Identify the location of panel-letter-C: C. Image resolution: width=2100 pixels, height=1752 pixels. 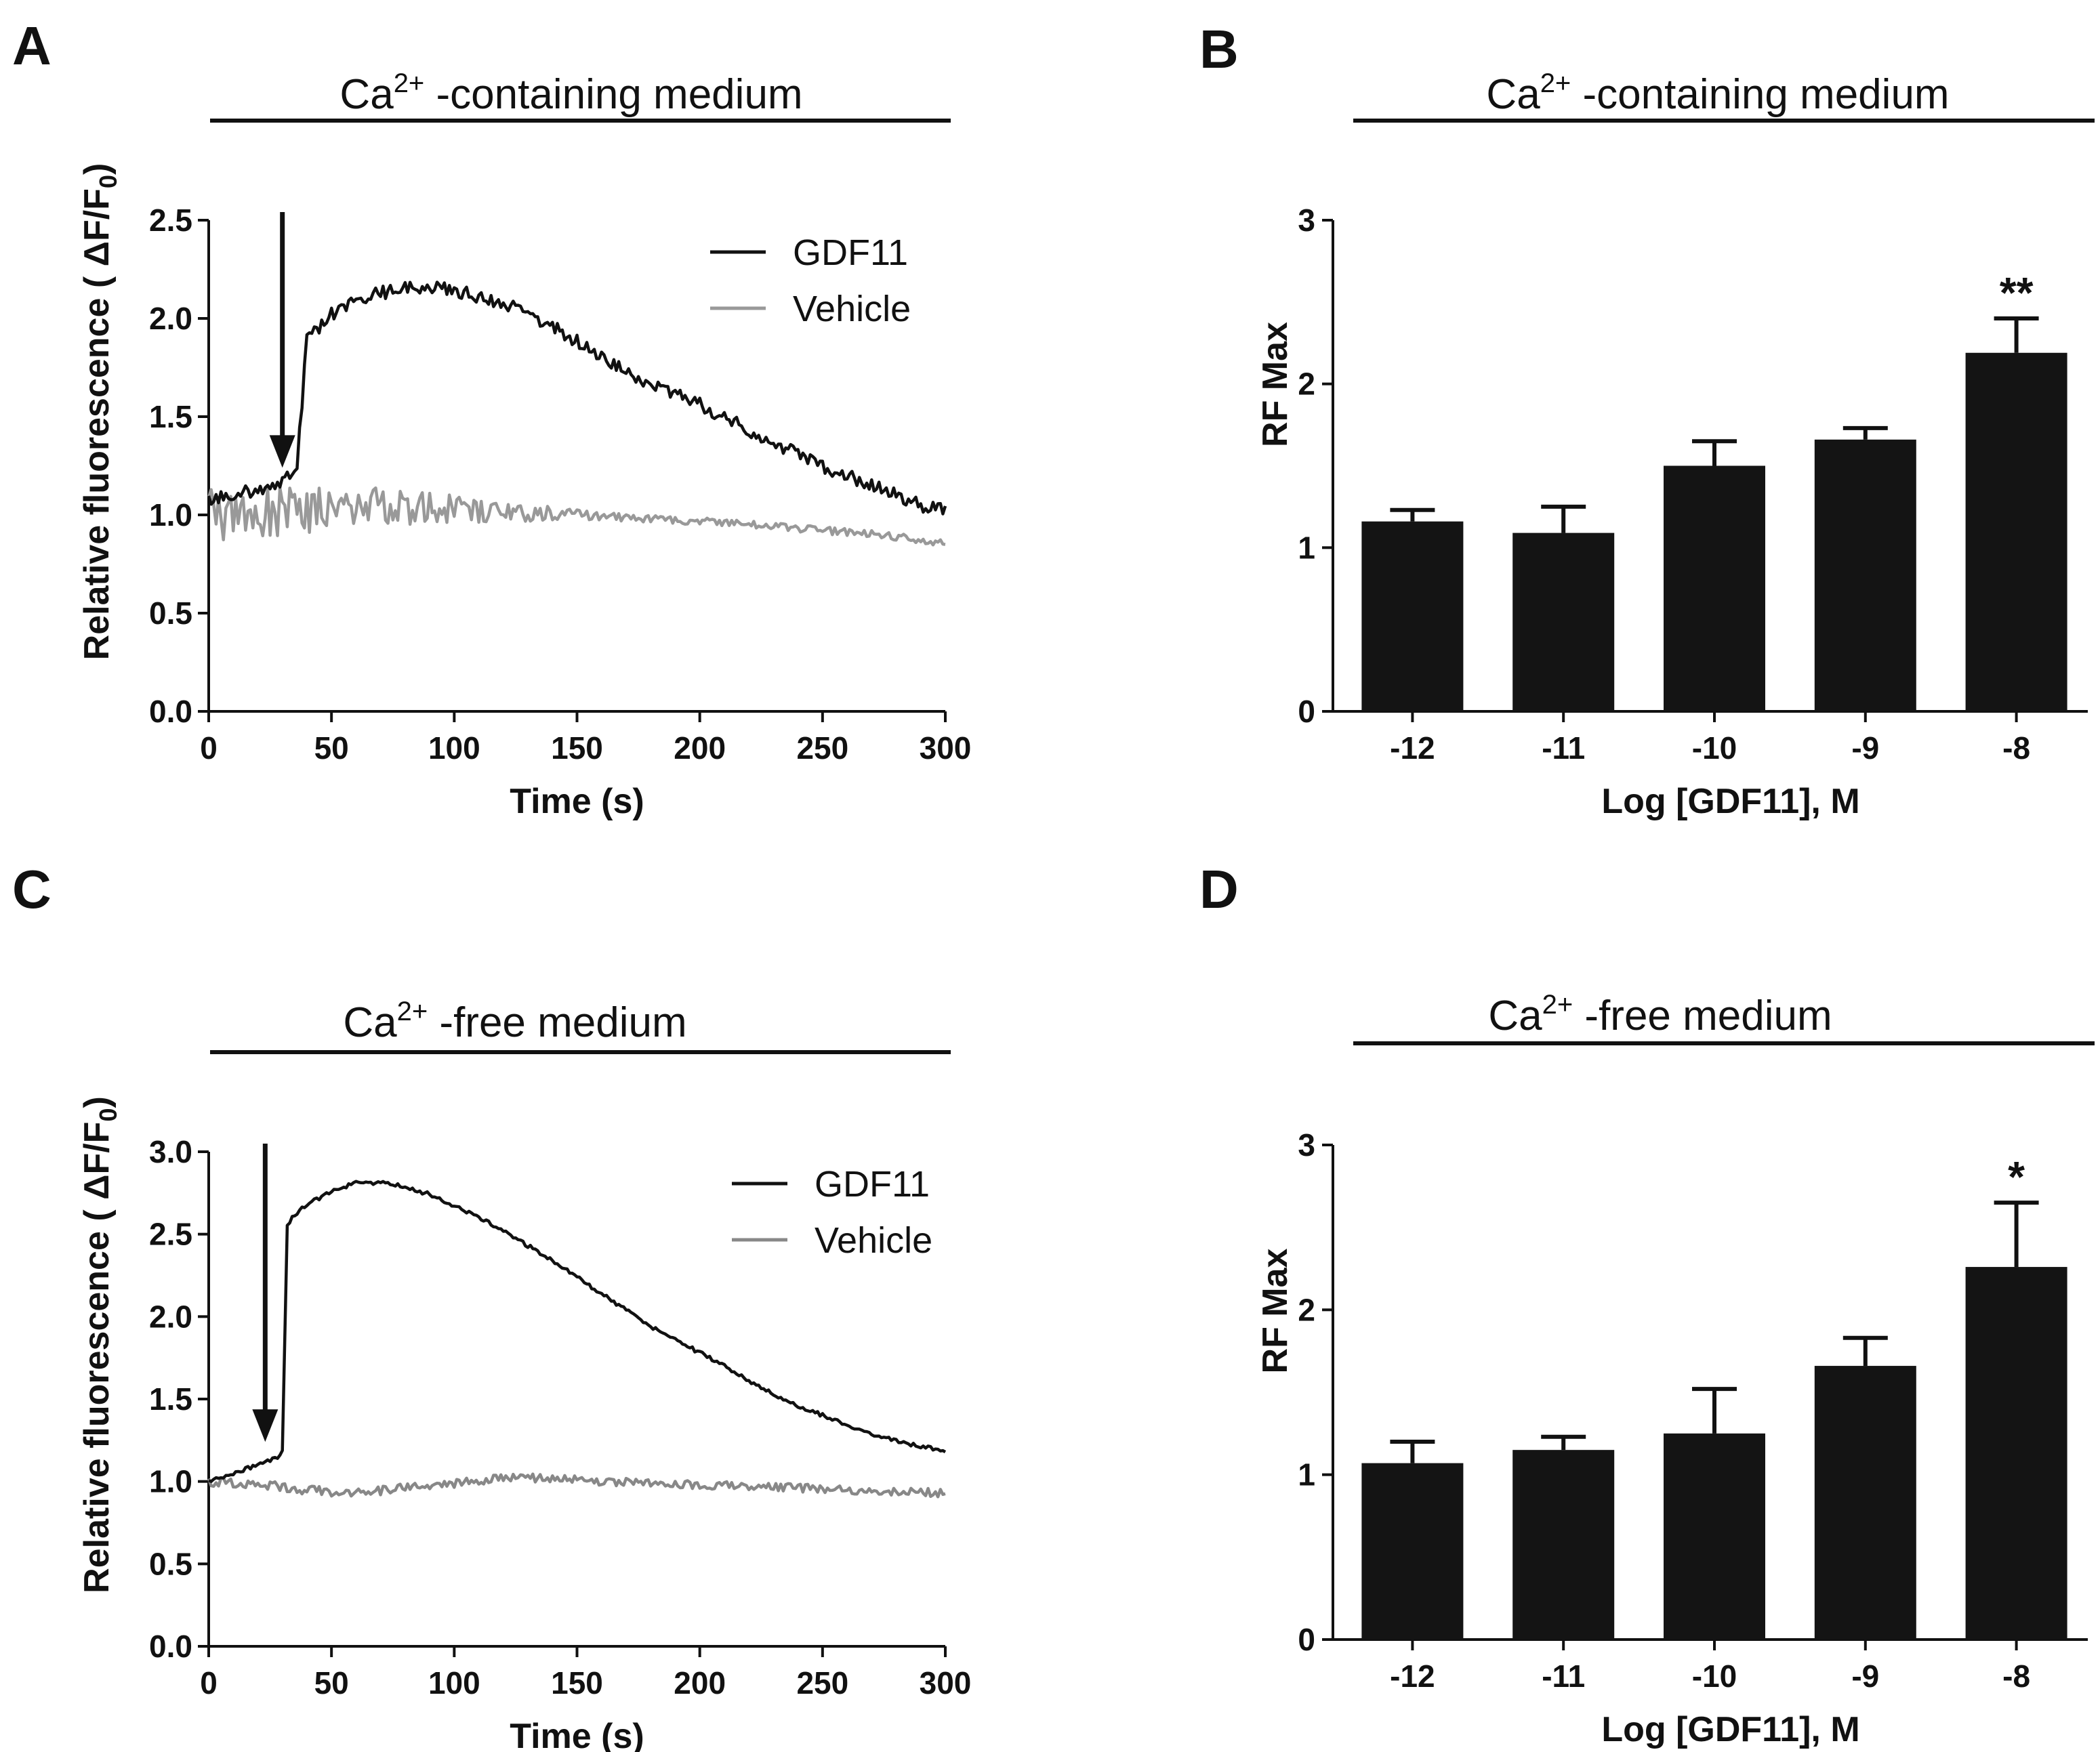
(32, 889).